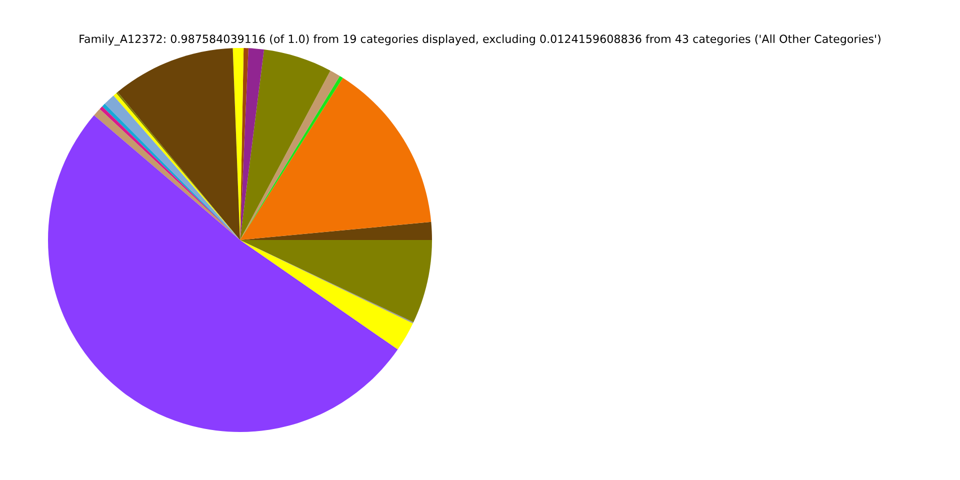 The width and height of the screenshot is (960, 480). What do you see at coordinates (480, 40) in the screenshot?
I see `text: Family_A12372: 0.987584039116 (of 1.0) from 19 categories displayed, excluding 0.0124159608836 from 43 categories ('All Other Categories')` at bounding box center [480, 40].